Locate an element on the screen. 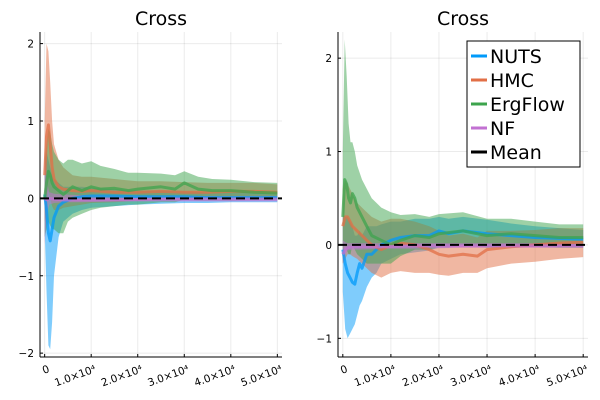 This screenshot has width=600, height=400. series-line-hmc is located at coordinates (462, 236).